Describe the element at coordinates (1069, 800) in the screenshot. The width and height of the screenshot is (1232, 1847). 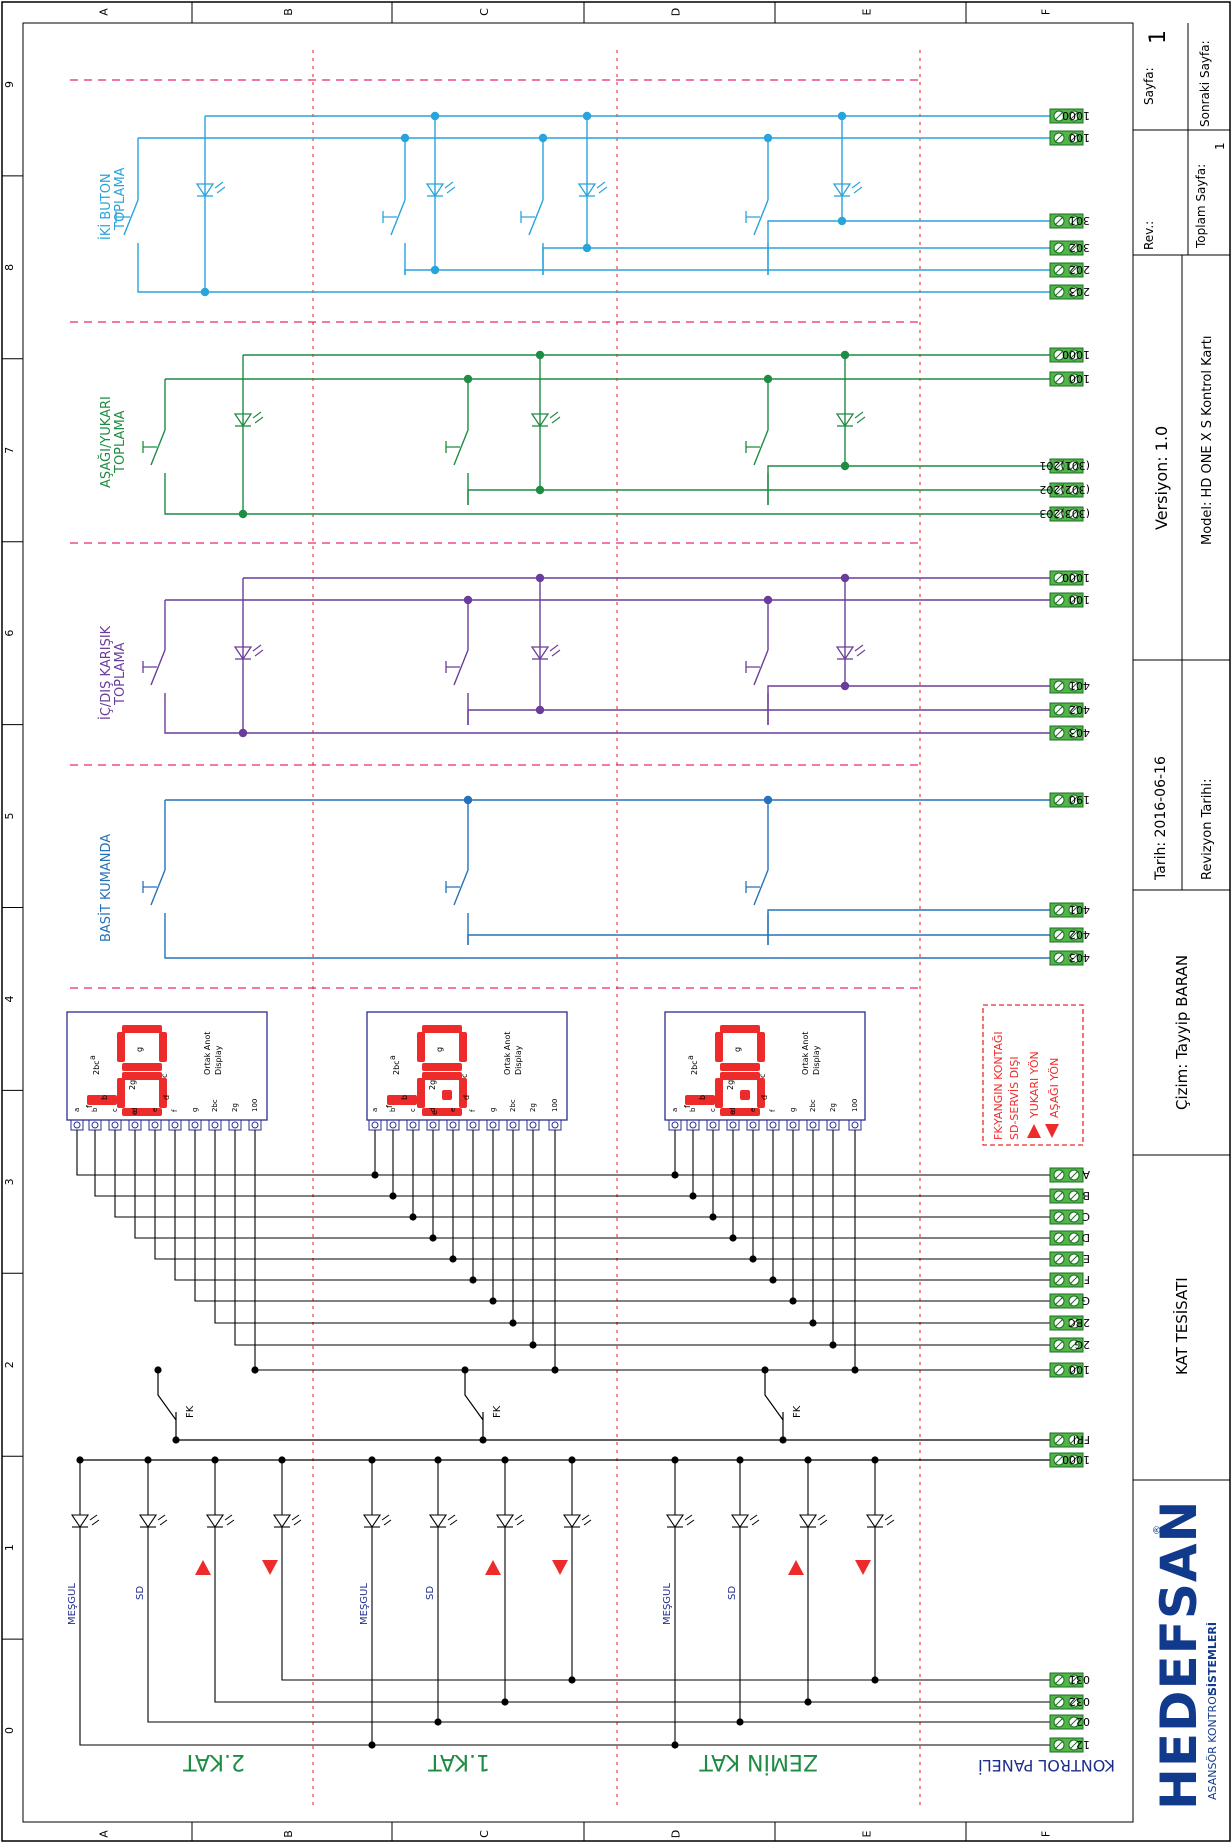
I see `terminal-bk-190: 190` at that location.